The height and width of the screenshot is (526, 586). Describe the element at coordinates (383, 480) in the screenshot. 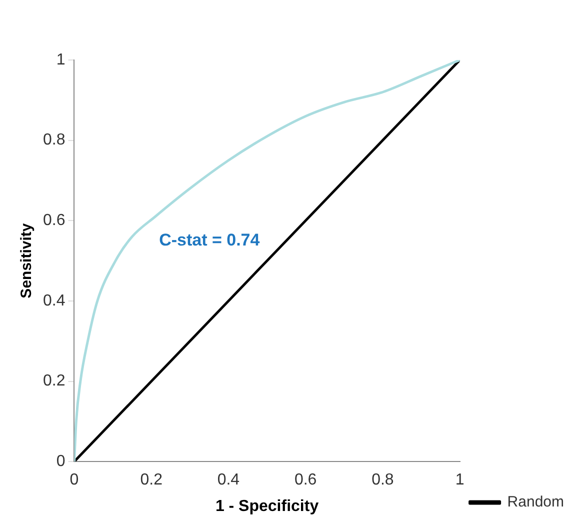

I see `x-tick-label: 0.8` at that location.